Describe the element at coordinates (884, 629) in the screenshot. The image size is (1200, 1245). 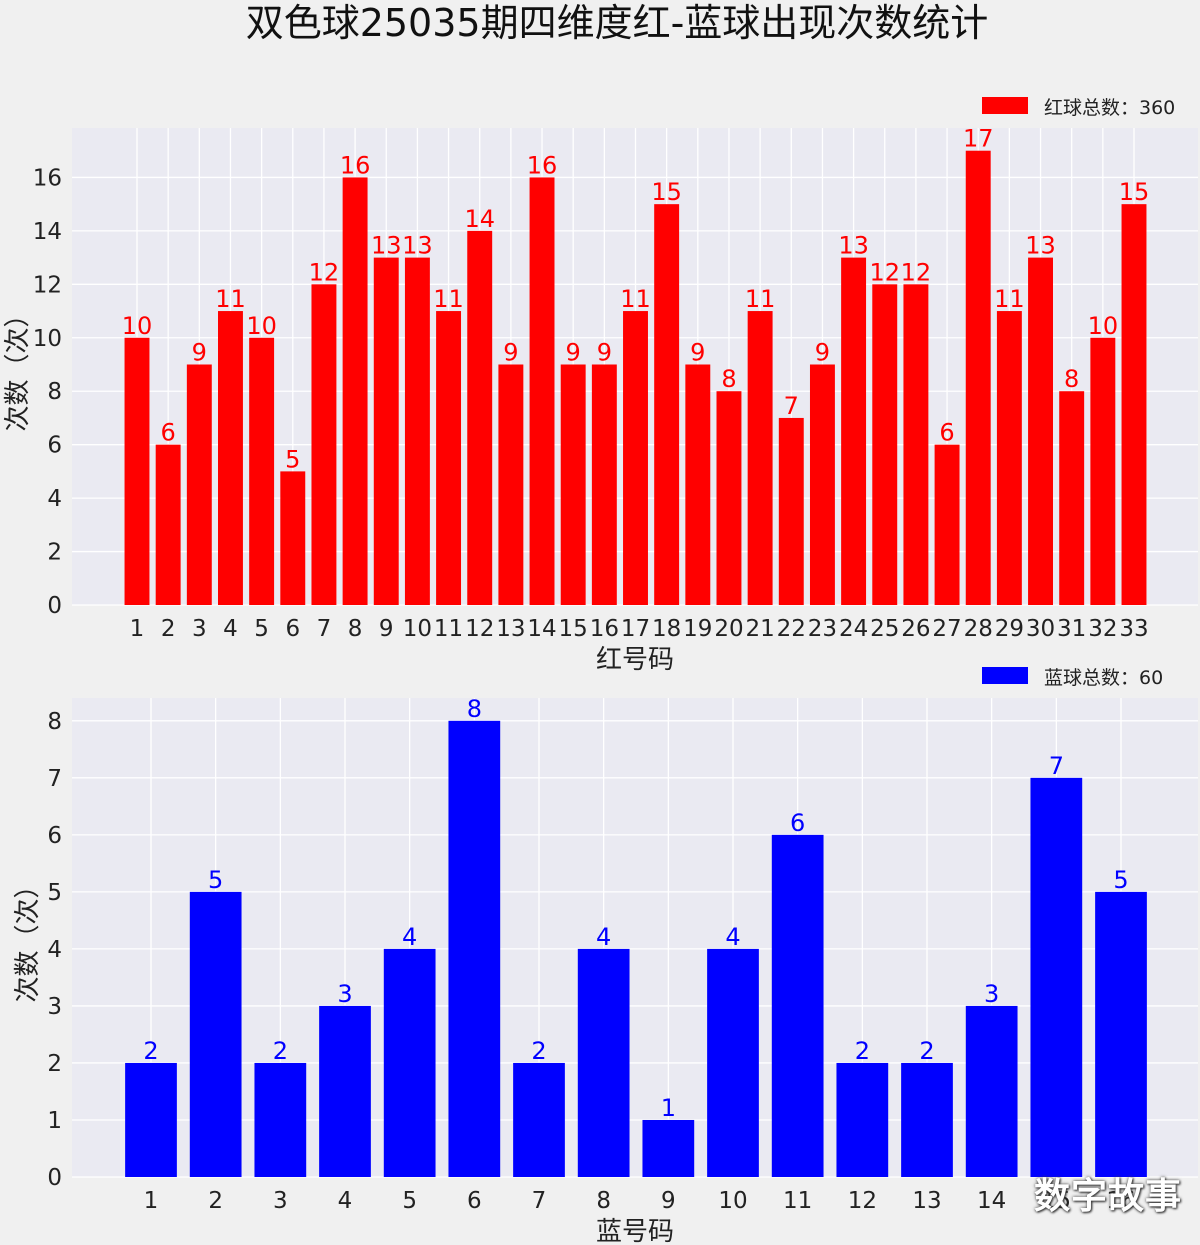
I see `x-tick-label: 25` at that location.